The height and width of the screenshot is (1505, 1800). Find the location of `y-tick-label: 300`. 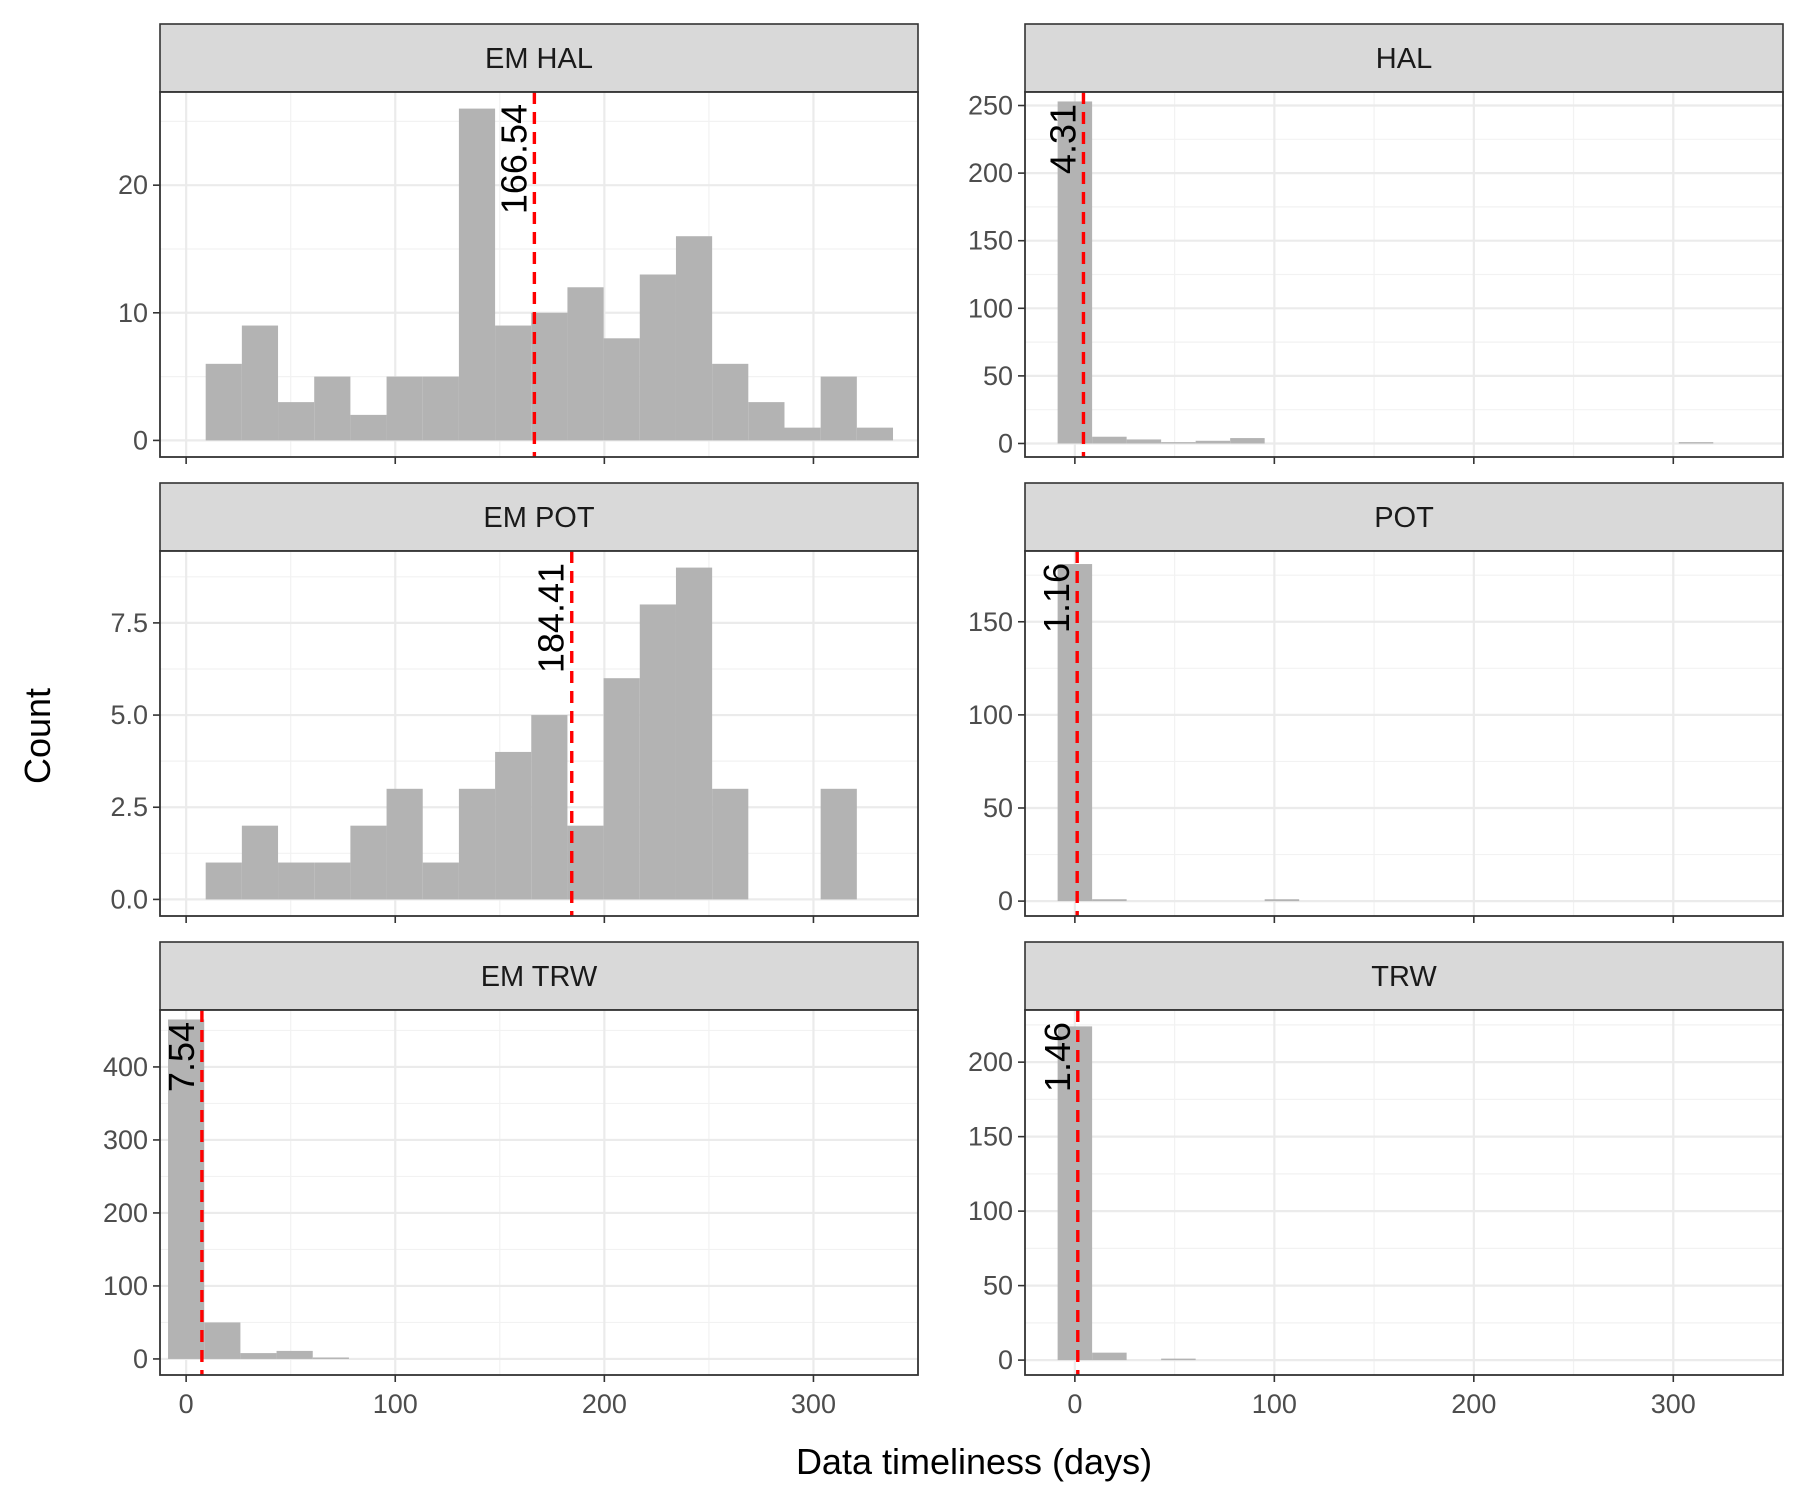

y-tick-label: 300 is located at coordinates (125, 1140).